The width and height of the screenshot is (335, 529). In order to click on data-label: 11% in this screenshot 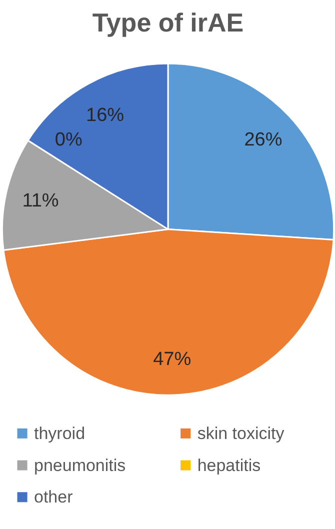, I will do `click(40, 201)`.